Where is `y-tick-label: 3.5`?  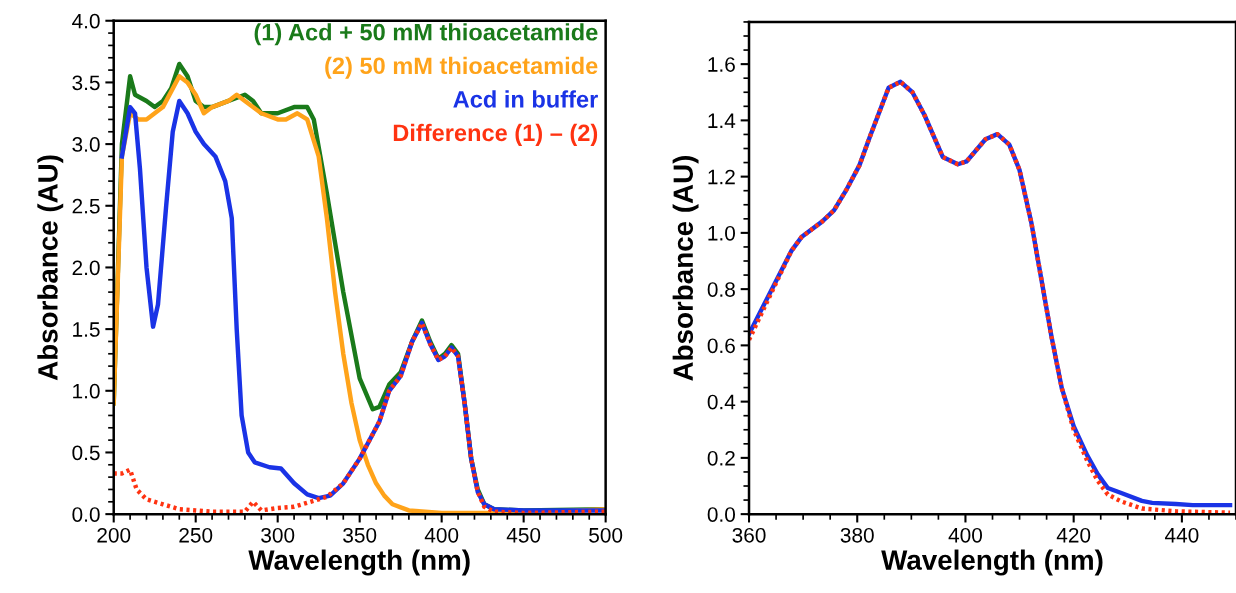
y-tick-label: 3.5 is located at coordinates (86, 83).